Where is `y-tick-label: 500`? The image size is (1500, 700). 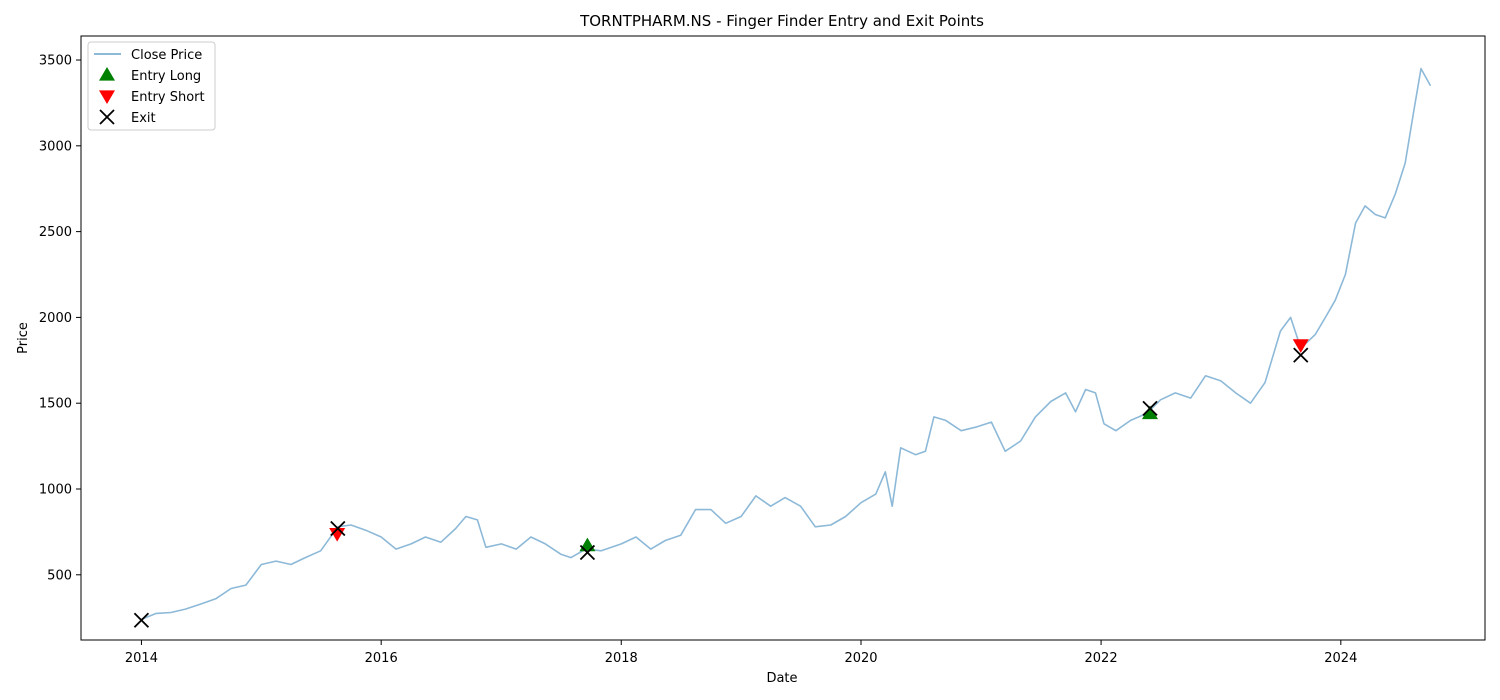 y-tick-label: 500 is located at coordinates (59, 575).